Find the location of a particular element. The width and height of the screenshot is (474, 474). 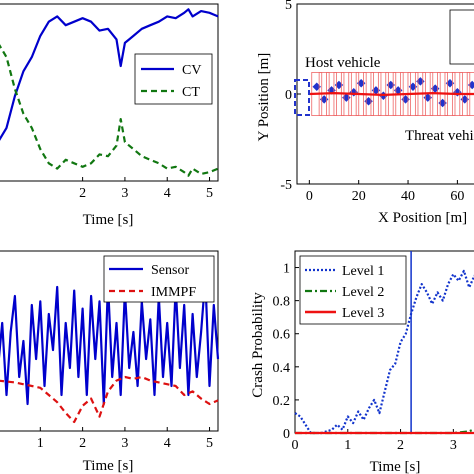

legend-label-level-1: Level 1 is located at coordinates (363, 271).